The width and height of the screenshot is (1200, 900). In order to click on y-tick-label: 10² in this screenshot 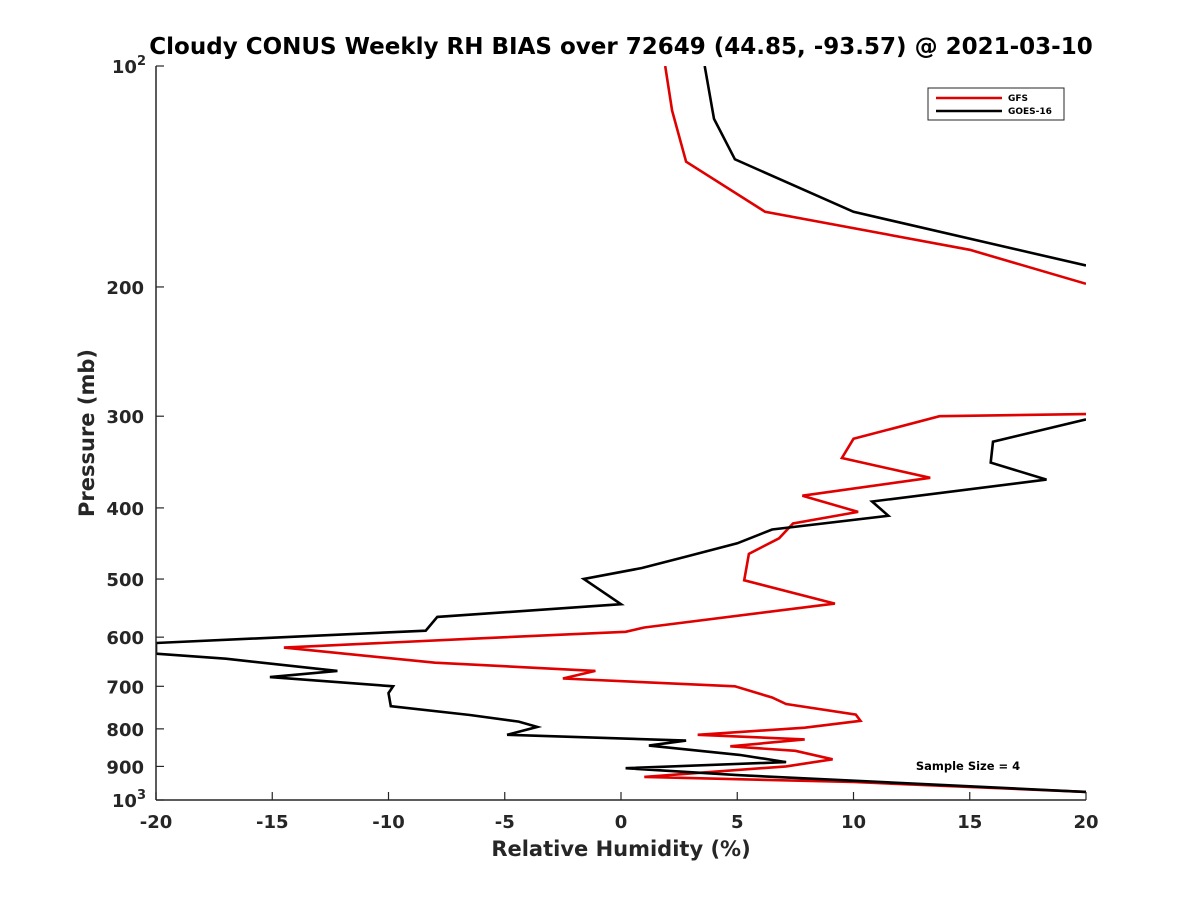, I will do `click(129, 66)`.